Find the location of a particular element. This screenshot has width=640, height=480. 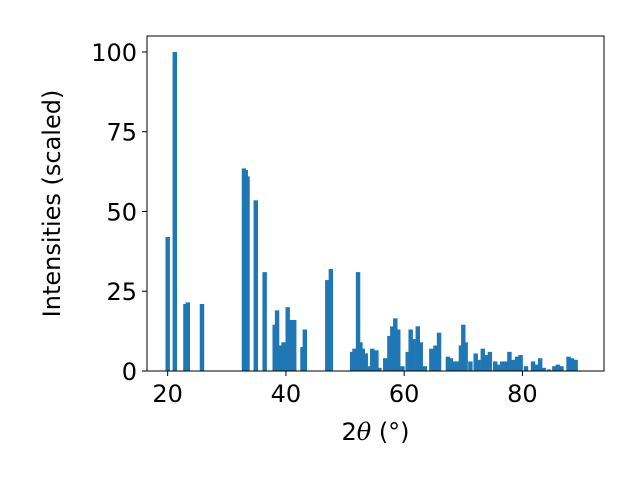

x-axis-label: 2θ (°) is located at coordinates (375, 432).